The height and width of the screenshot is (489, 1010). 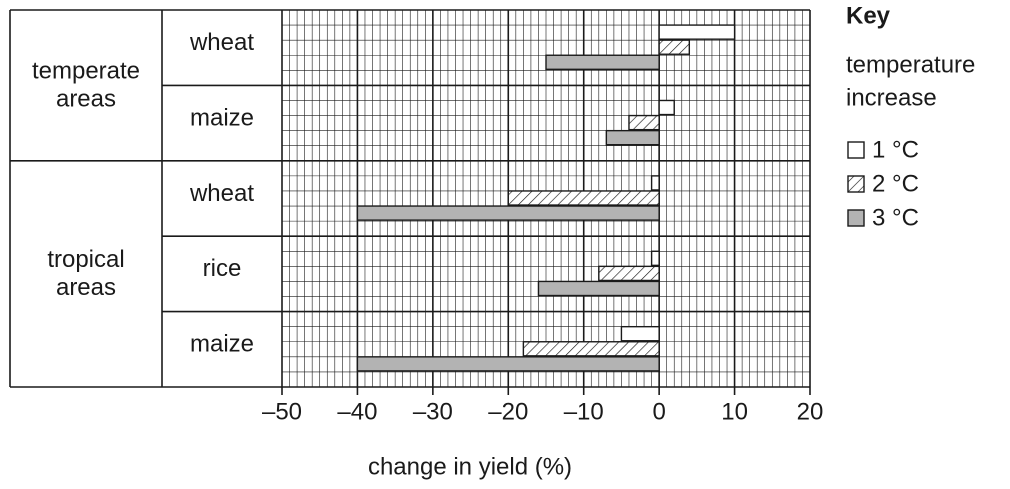 What do you see at coordinates (470, 466) in the screenshot?
I see `x-axis-label: change in yield (%)` at bounding box center [470, 466].